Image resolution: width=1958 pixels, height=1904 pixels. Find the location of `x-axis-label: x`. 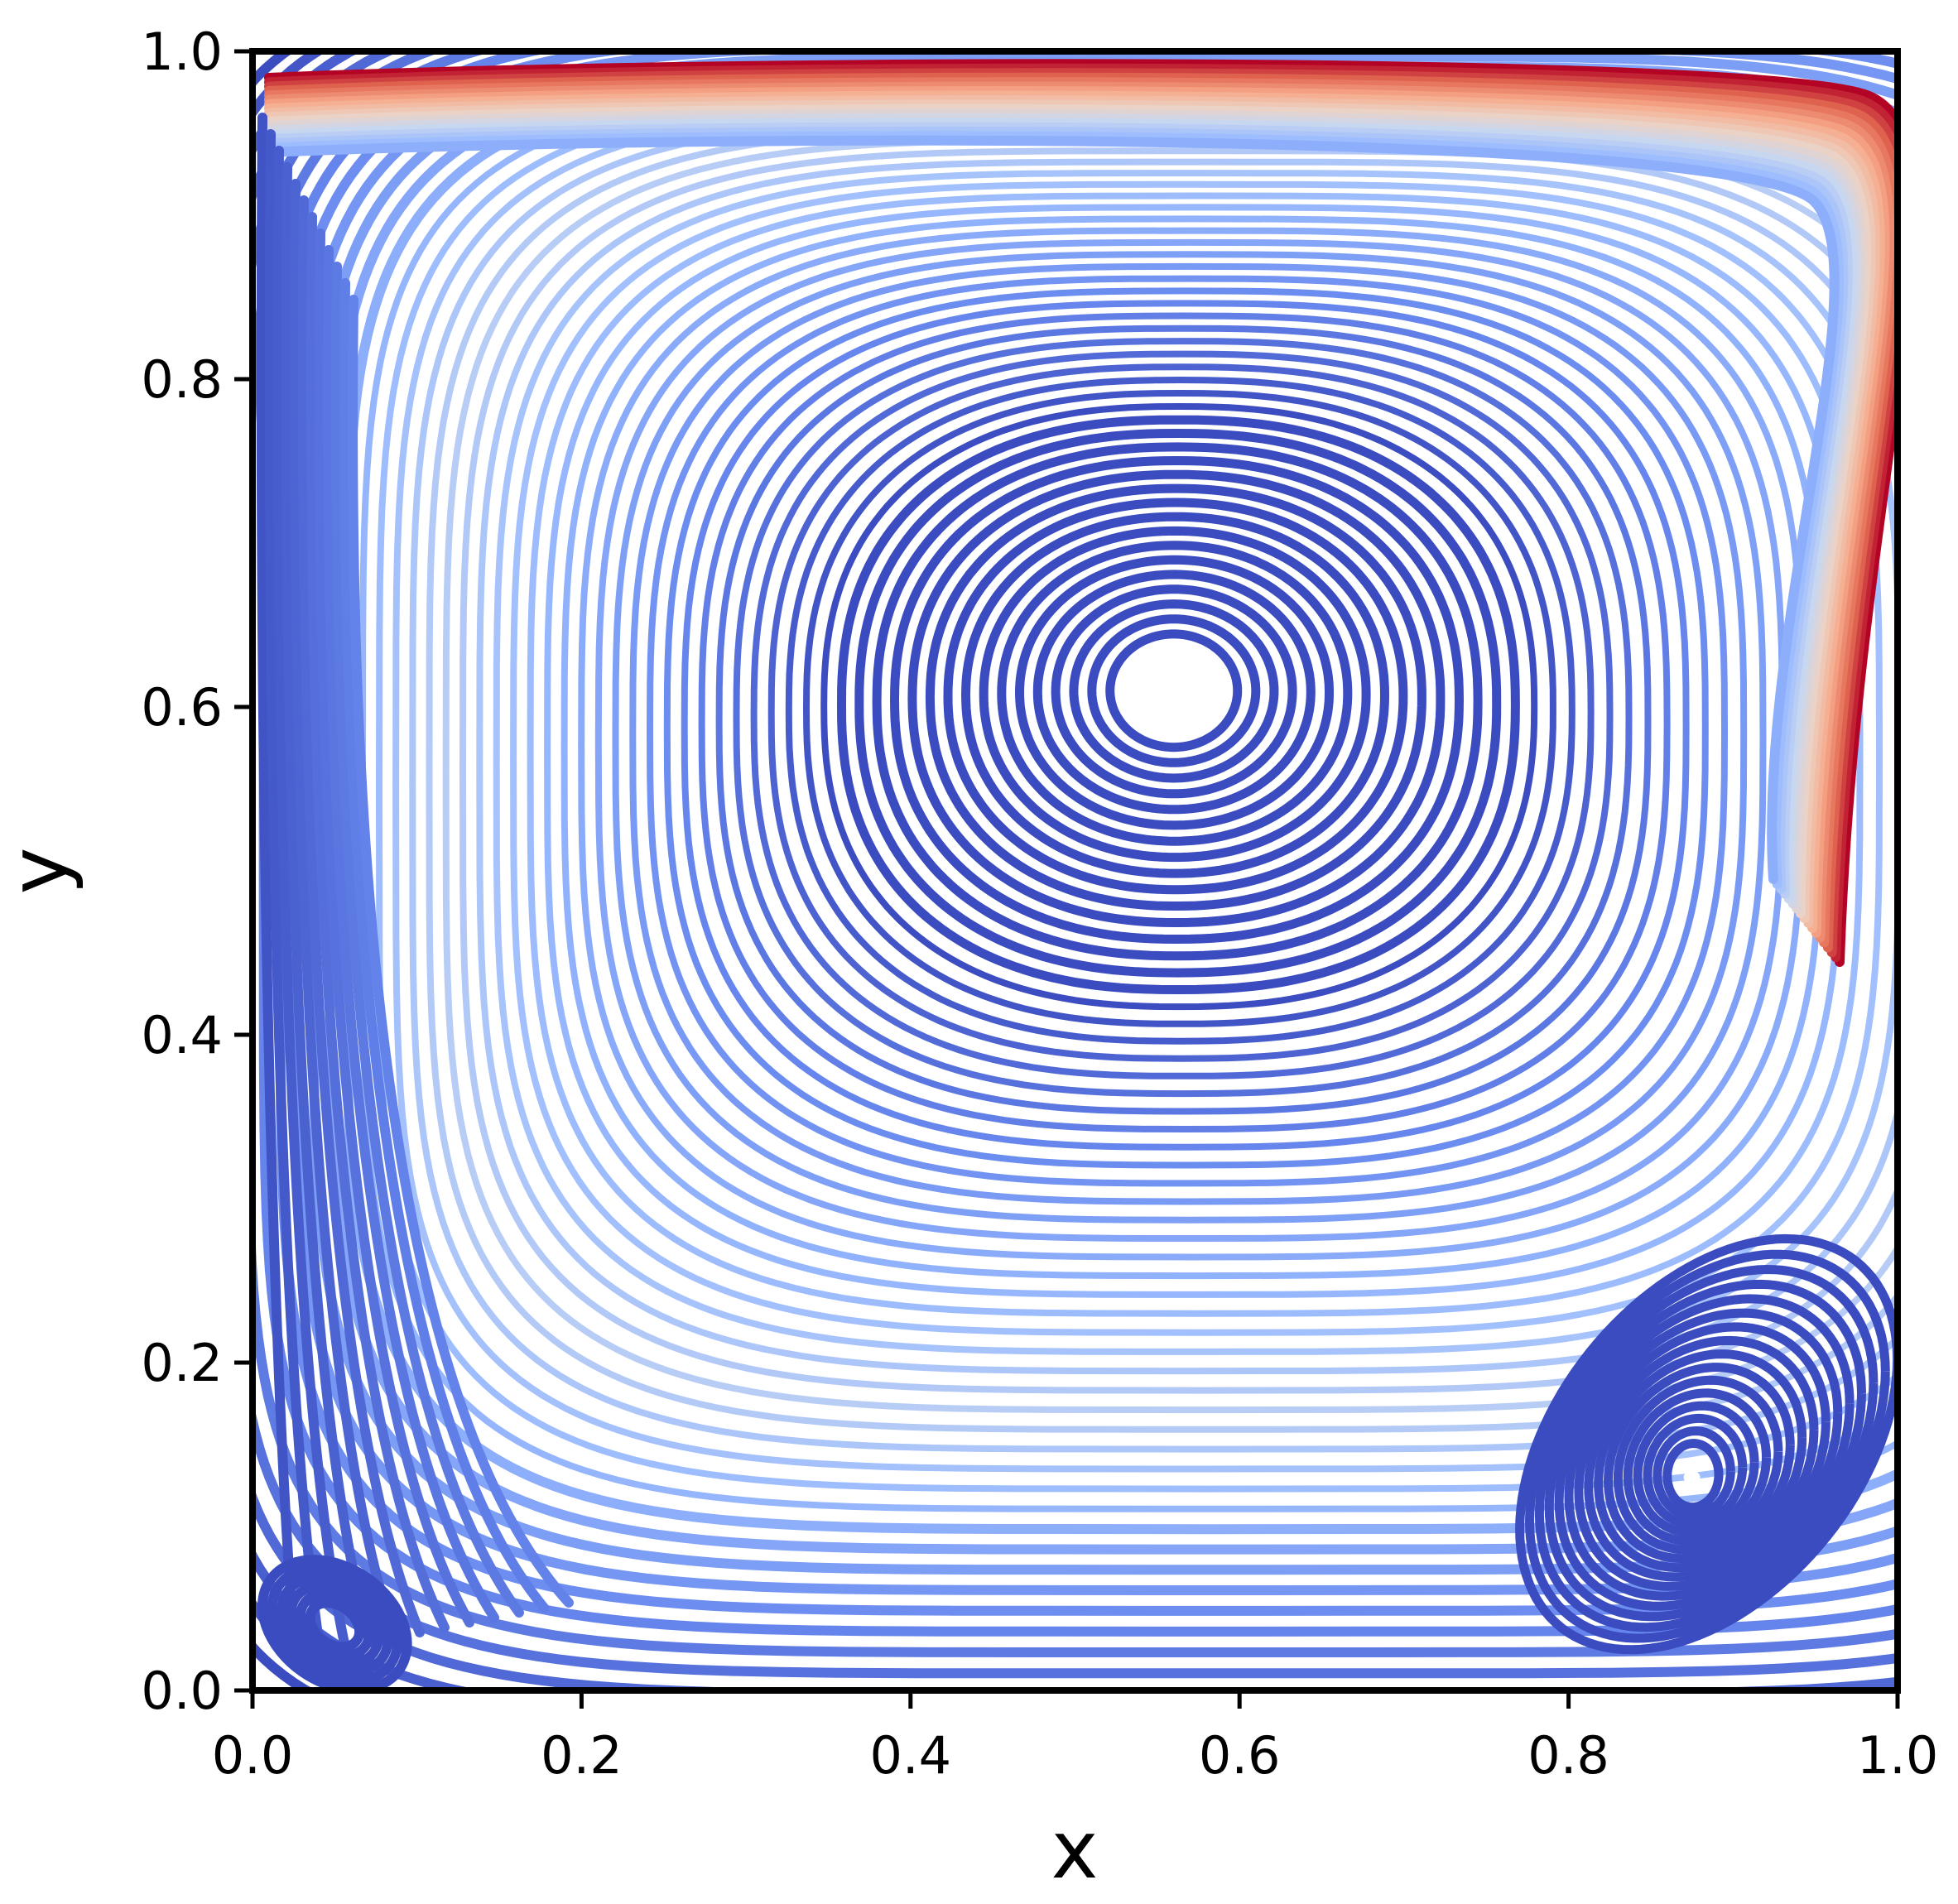

x-axis-label: x is located at coordinates (1075, 1850).